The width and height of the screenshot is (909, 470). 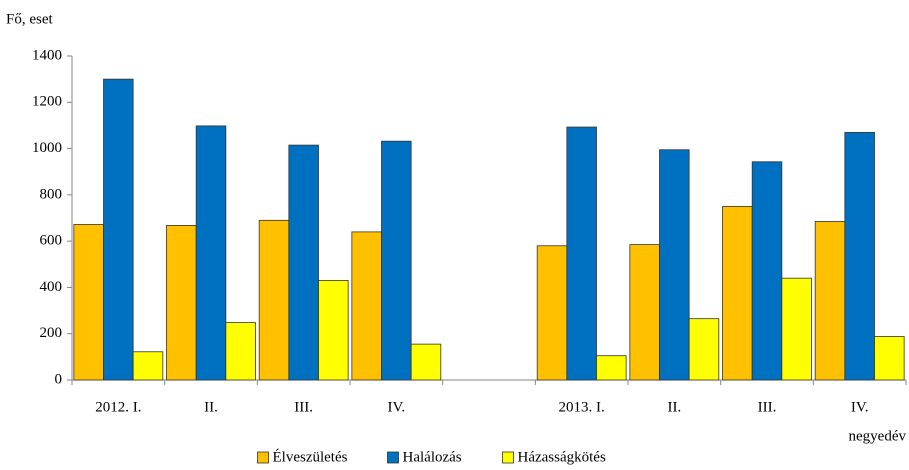 What do you see at coordinates (51, 287) in the screenshot?
I see `y-tick-label: 400` at bounding box center [51, 287].